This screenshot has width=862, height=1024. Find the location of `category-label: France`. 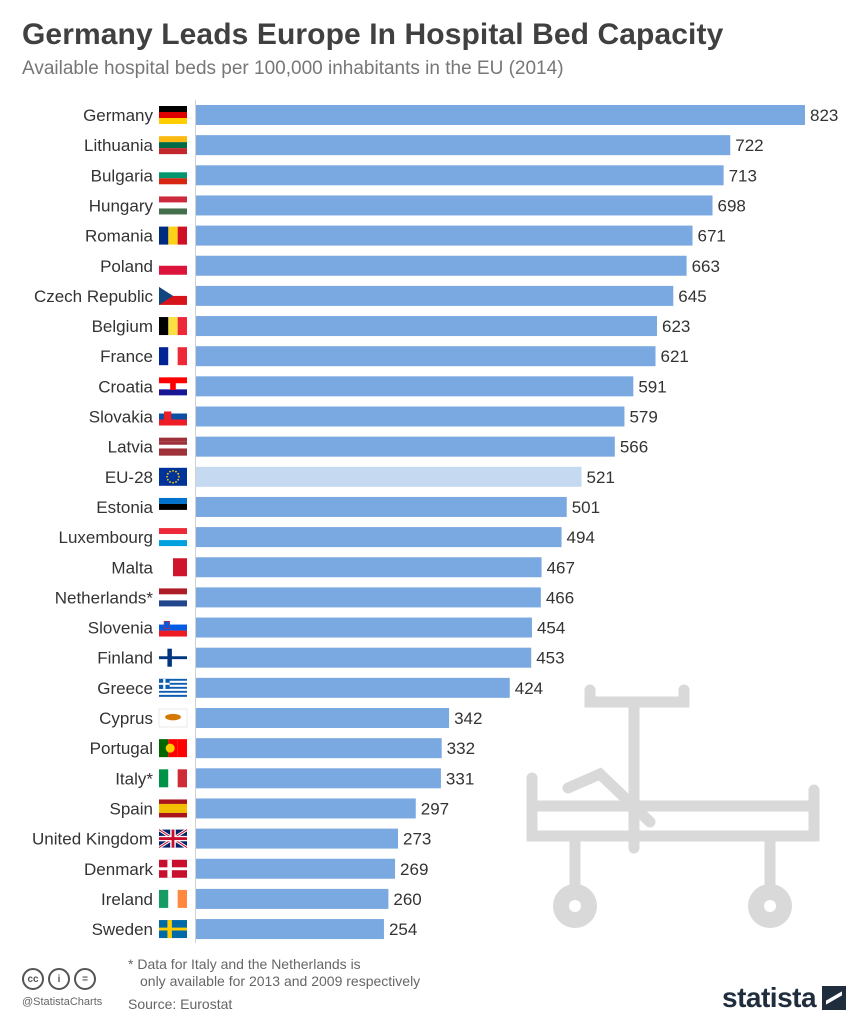

category-label: France is located at coordinates (126, 356).